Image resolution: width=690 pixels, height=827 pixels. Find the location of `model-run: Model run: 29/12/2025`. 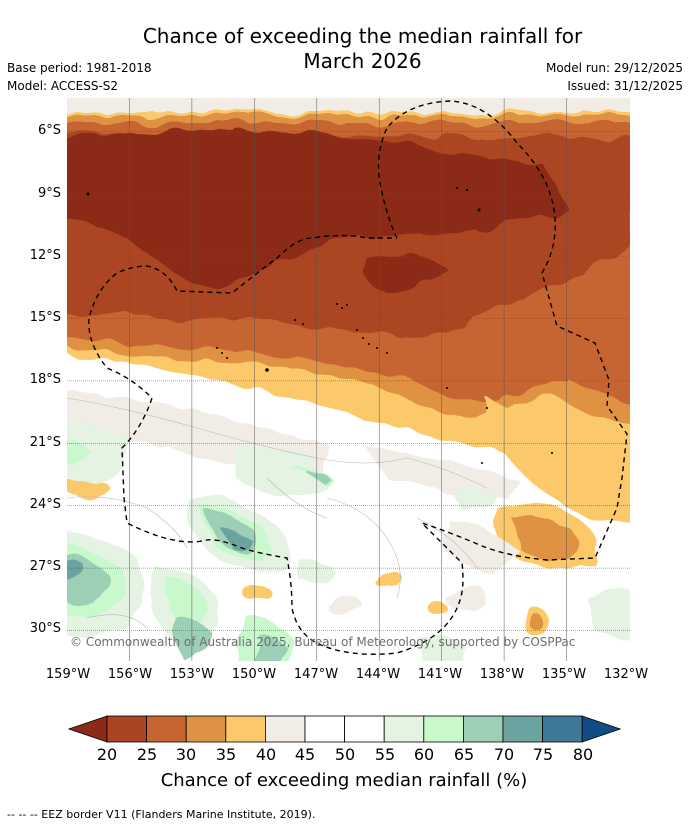

model-run: Model run: 29/12/2025 is located at coordinates (614, 68).